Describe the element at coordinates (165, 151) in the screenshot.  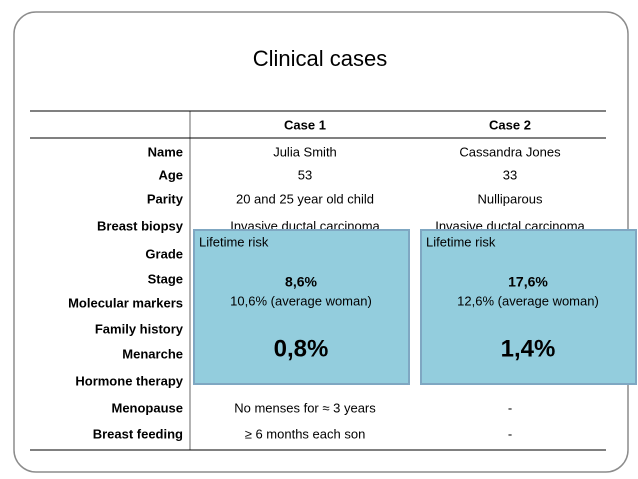
I see `row-label: Name` at that location.